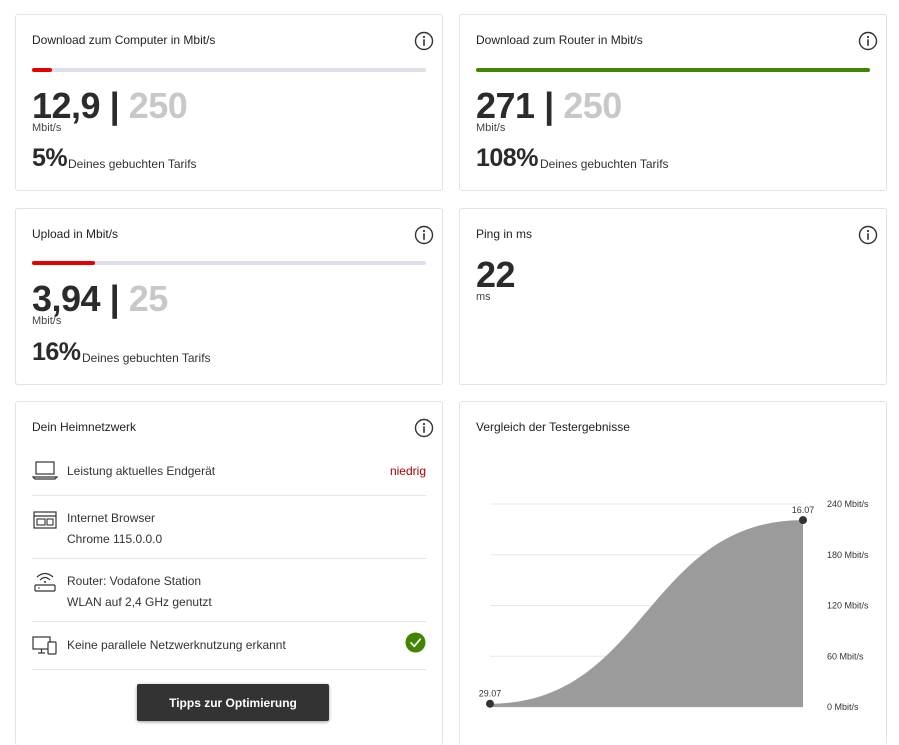  What do you see at coordinates (507, 158) in the screenshot?
I see `download-router-percent: 108%` at bounding box center [507, 158].